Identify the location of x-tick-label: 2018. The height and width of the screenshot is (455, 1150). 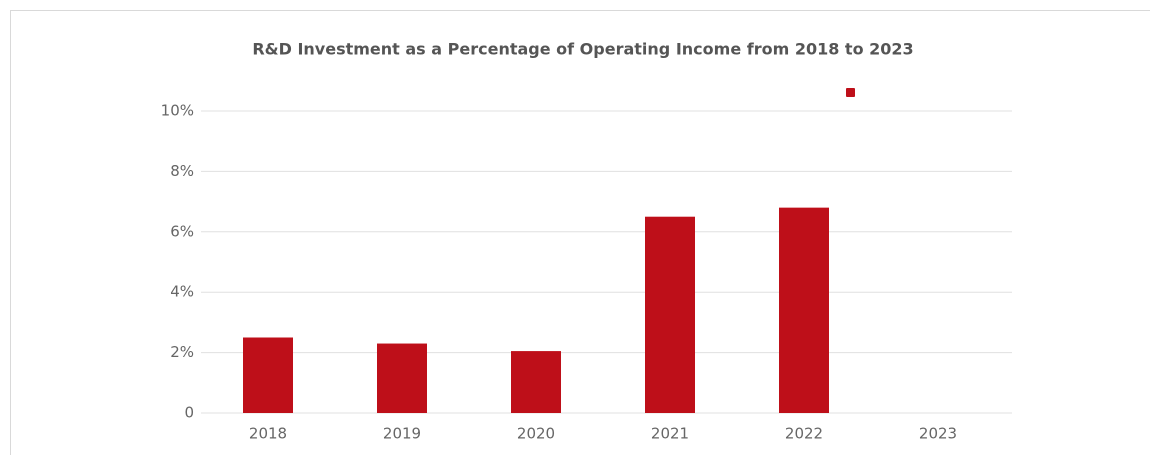
(268, 434).